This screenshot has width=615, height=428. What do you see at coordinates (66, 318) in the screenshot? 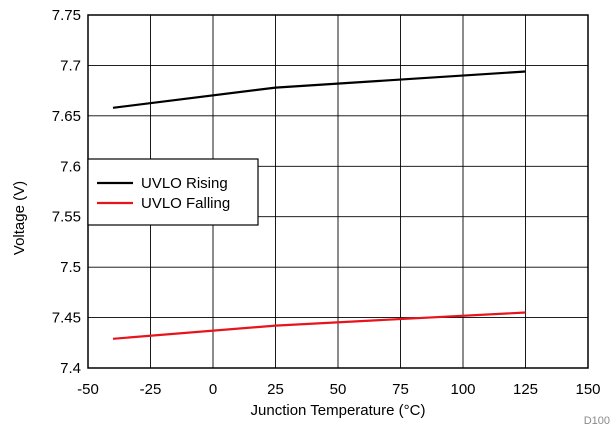
I see `y-tick-label: 7.45` at bounding box center [66, 318].